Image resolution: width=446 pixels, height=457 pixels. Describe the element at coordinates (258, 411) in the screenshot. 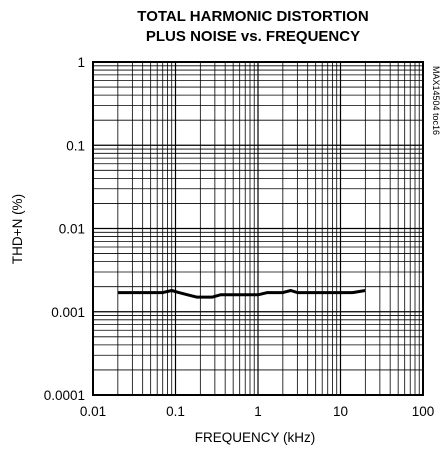

I see `x-tick-label: 1` at that location.